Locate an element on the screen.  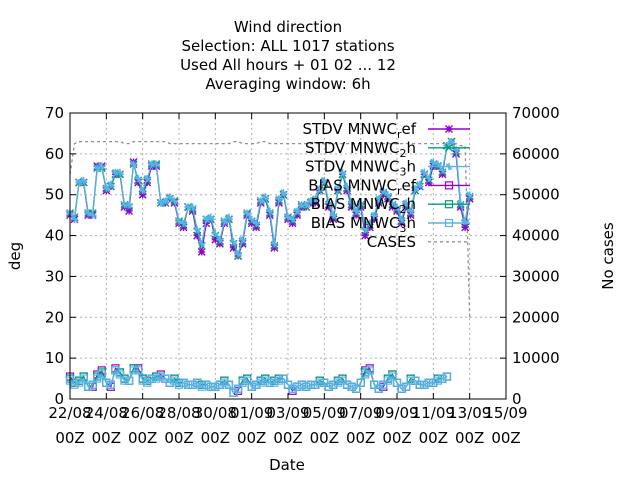
y2-axis-ticks: 0 10000 20000 30000 40000 50000 60000 70000 is located at coordinates (530, 256).